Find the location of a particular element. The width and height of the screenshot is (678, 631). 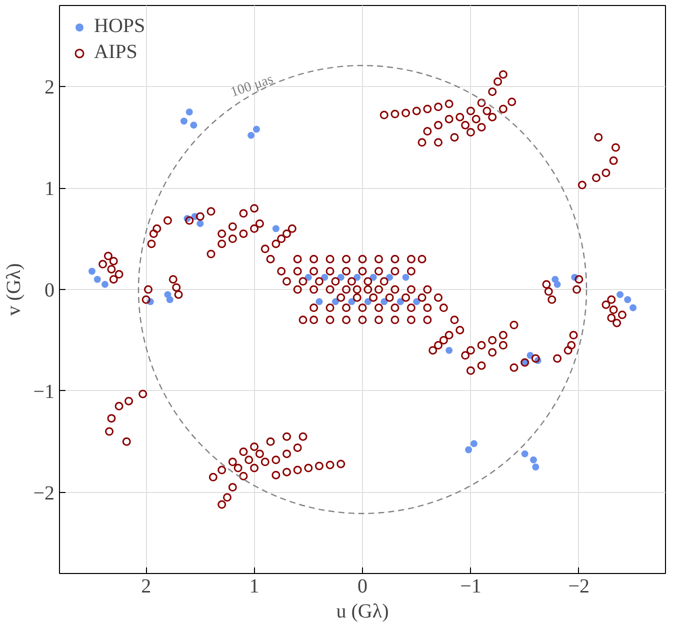

x-tick-label: 2 is located at coordinates (146, 587).